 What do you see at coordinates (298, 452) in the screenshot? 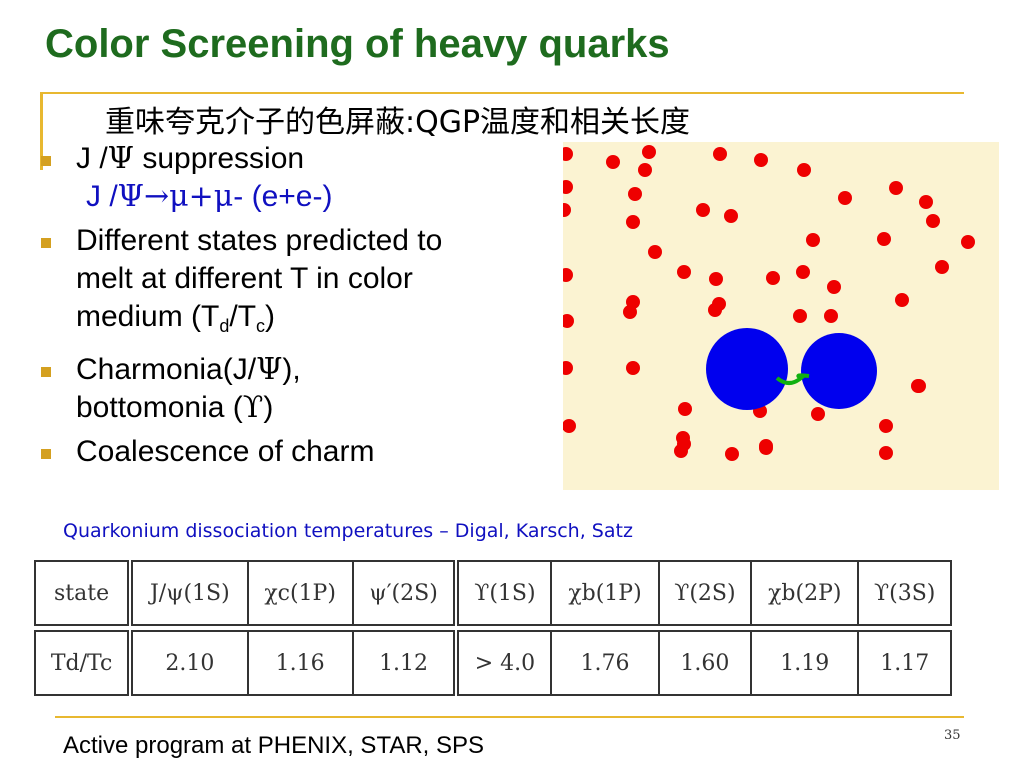
I see `bullet-item-coalescence: Coalescence of charm` at bounding box center [298, 452].